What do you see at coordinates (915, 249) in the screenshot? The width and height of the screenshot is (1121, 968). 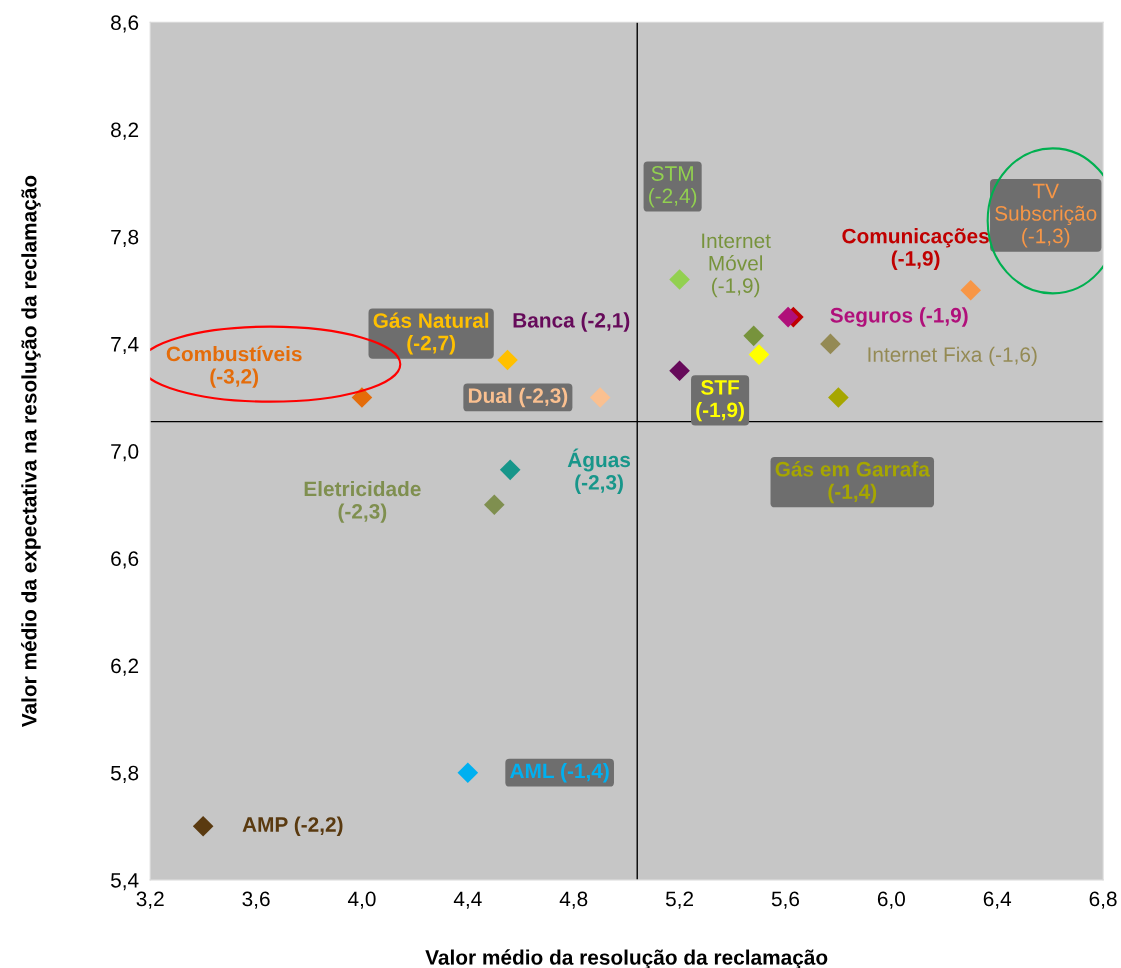 I see `text: Comunicações (-1,9)` at bounding box center [915, 249].